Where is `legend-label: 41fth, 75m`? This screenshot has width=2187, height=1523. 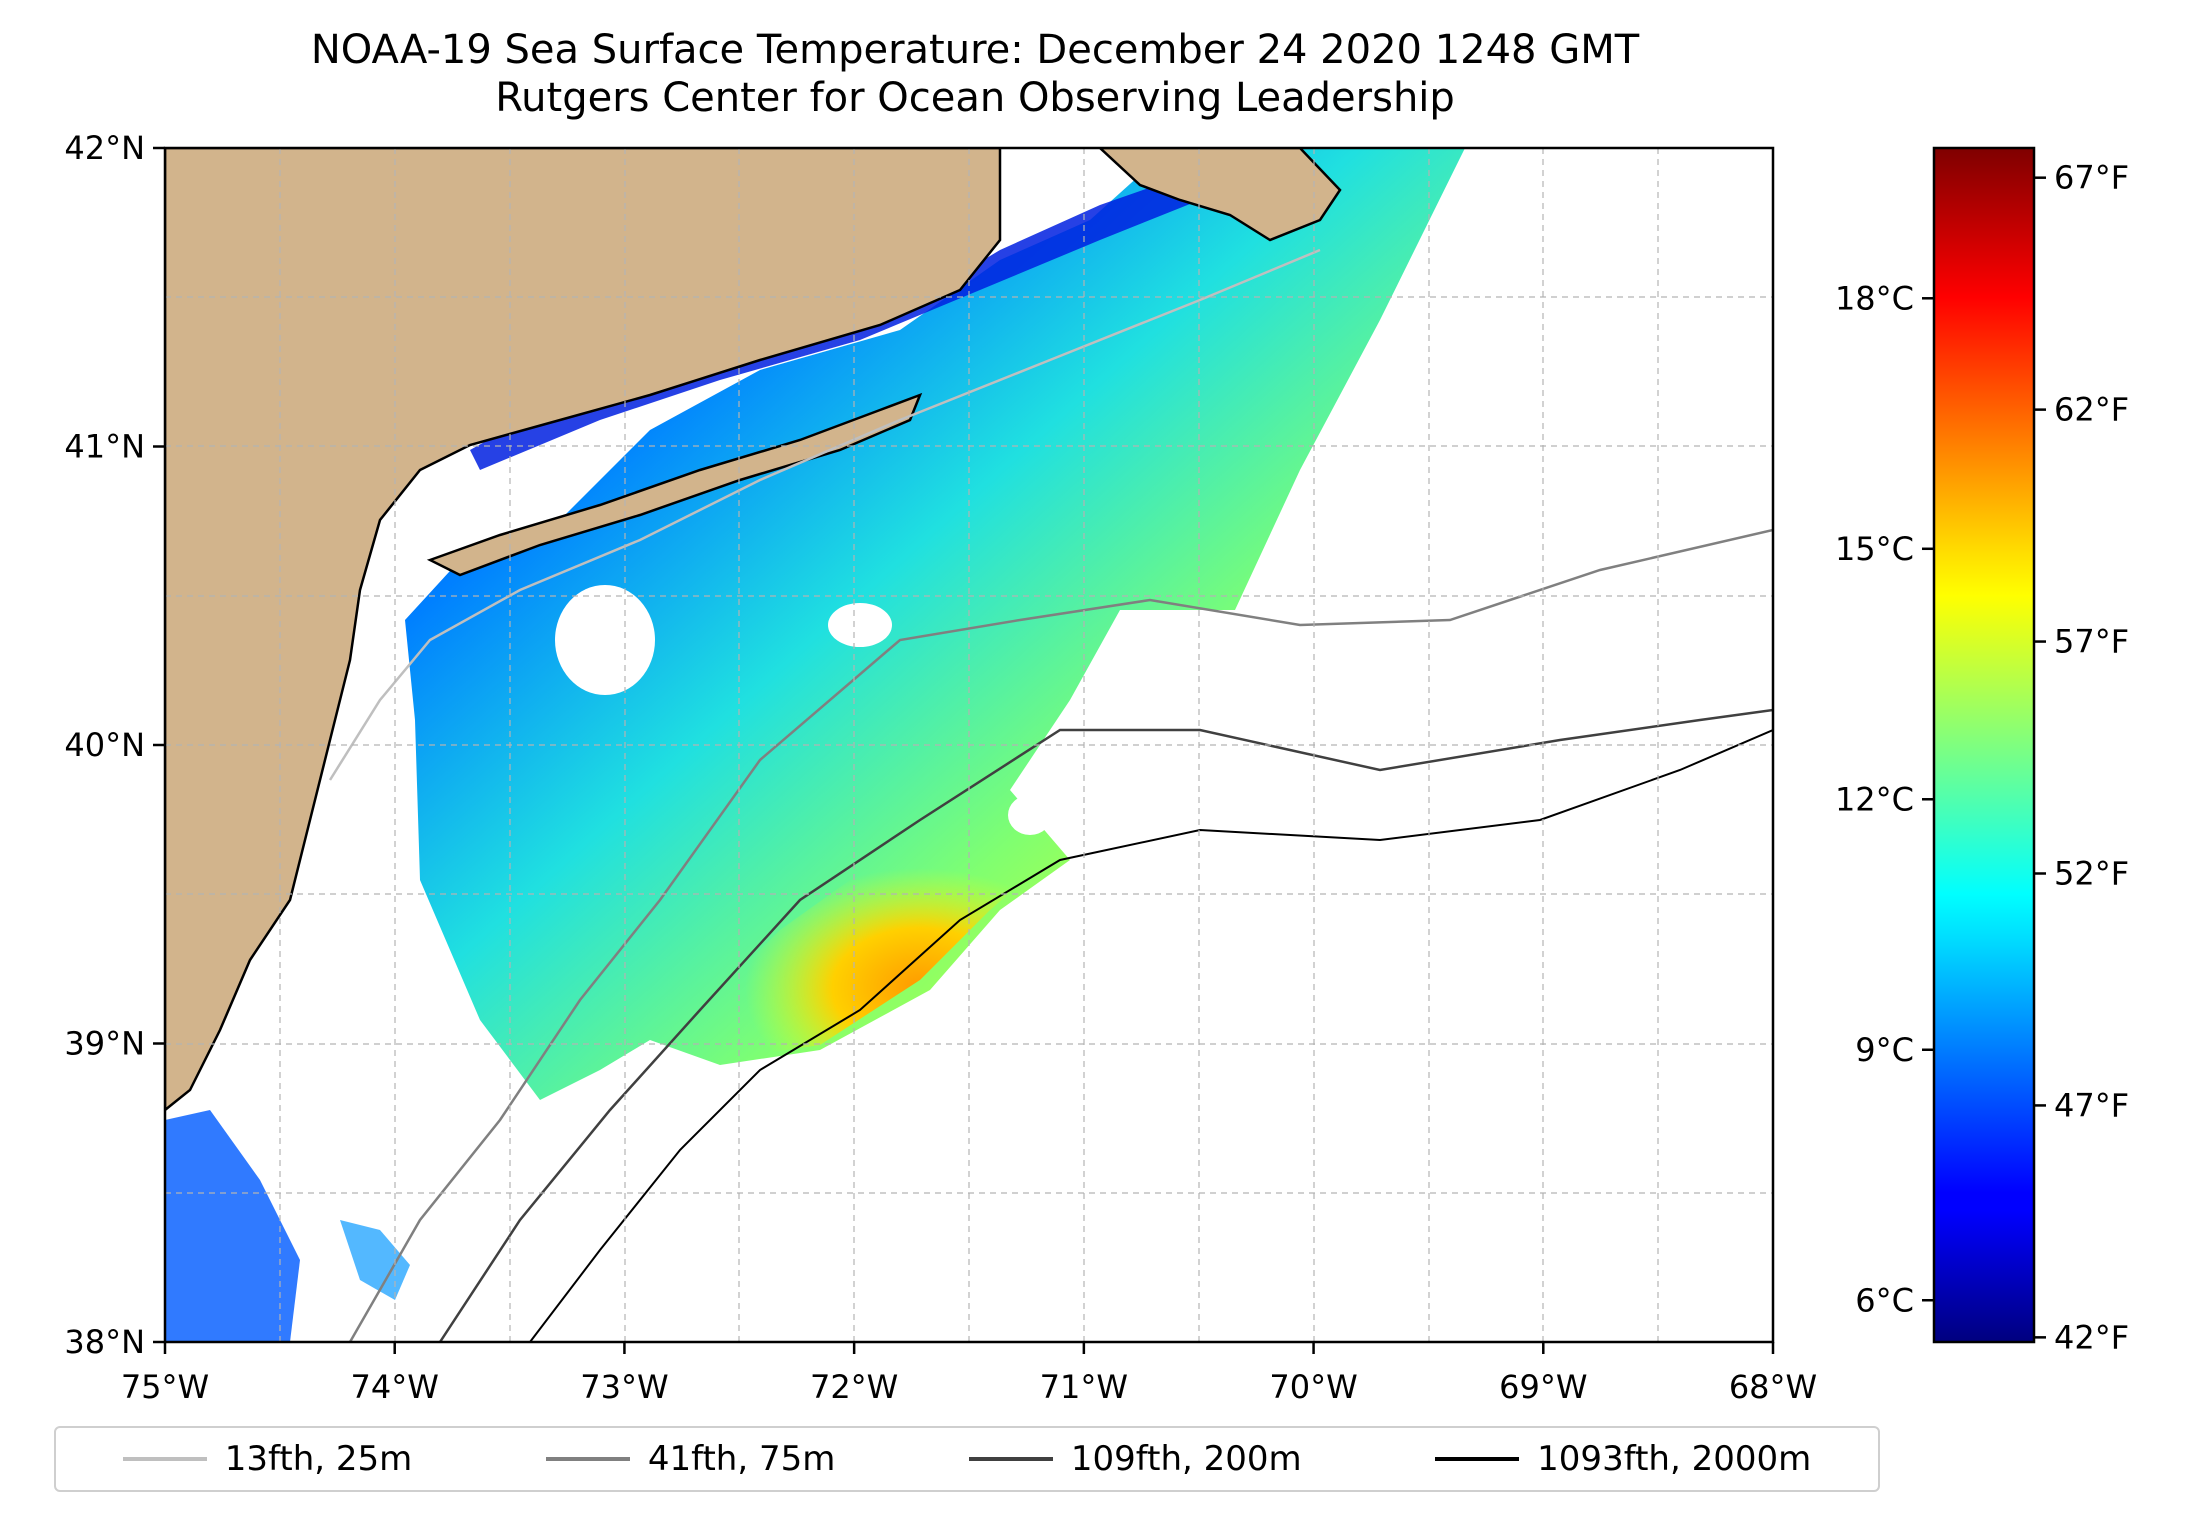 legend-label: 41fth, 75m is located at coordinates (741, 1459).